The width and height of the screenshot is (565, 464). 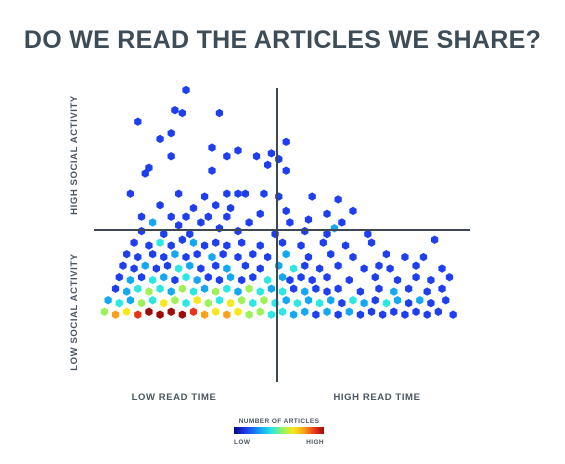 What do you see at coordinates (279, 421) in the screenshot?
I see `legend-title: NUMBER OF ARTICLES` at bounding box center [279, 421].